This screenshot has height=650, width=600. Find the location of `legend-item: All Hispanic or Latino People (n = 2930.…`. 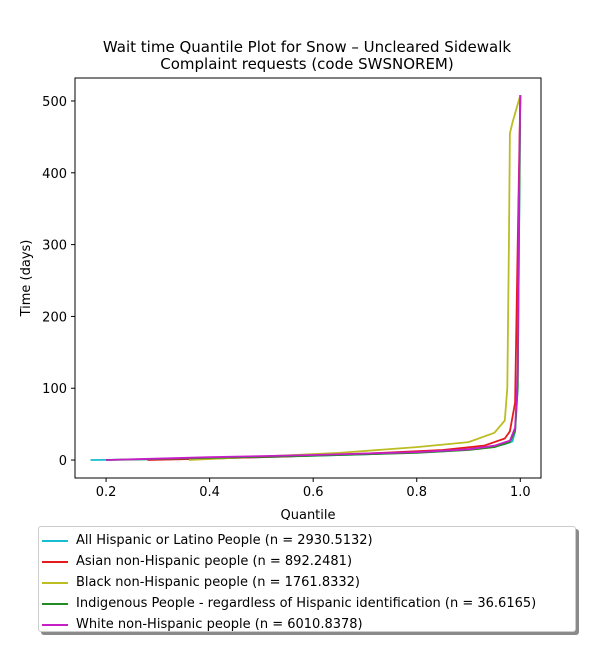

legend-item: All Hispanic or Latino People (n = 2930.… is located at coordinates (307, 540).